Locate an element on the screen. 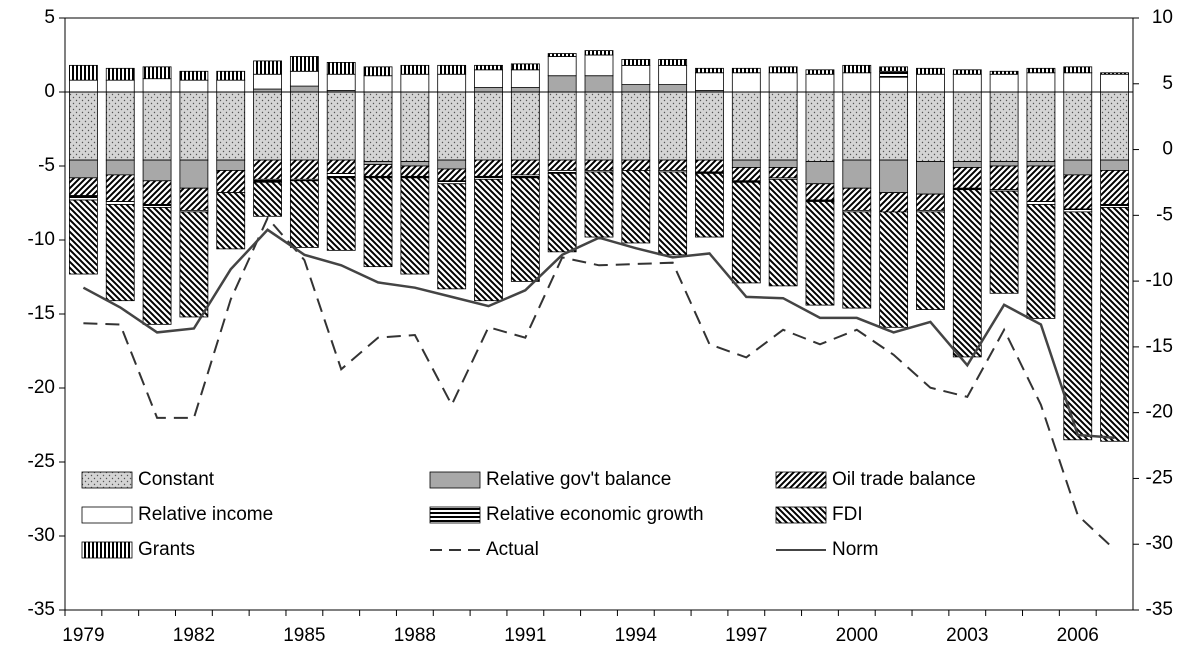 Image resolution: width=1199 pixels, height=663 pixels. legend-label: Norm is located at coordinates (855, 549).